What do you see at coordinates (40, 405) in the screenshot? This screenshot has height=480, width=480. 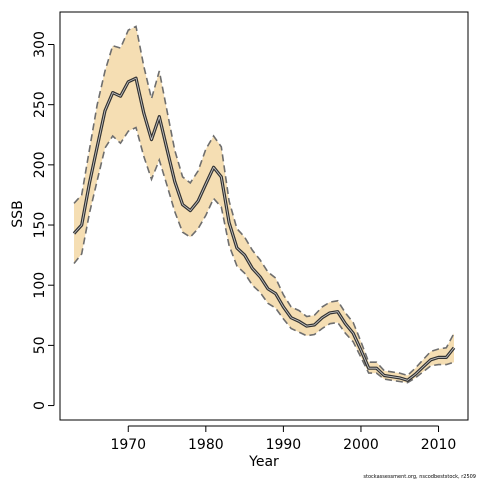 I see `y-tick-label: 0` at bounding box center [40, 405].